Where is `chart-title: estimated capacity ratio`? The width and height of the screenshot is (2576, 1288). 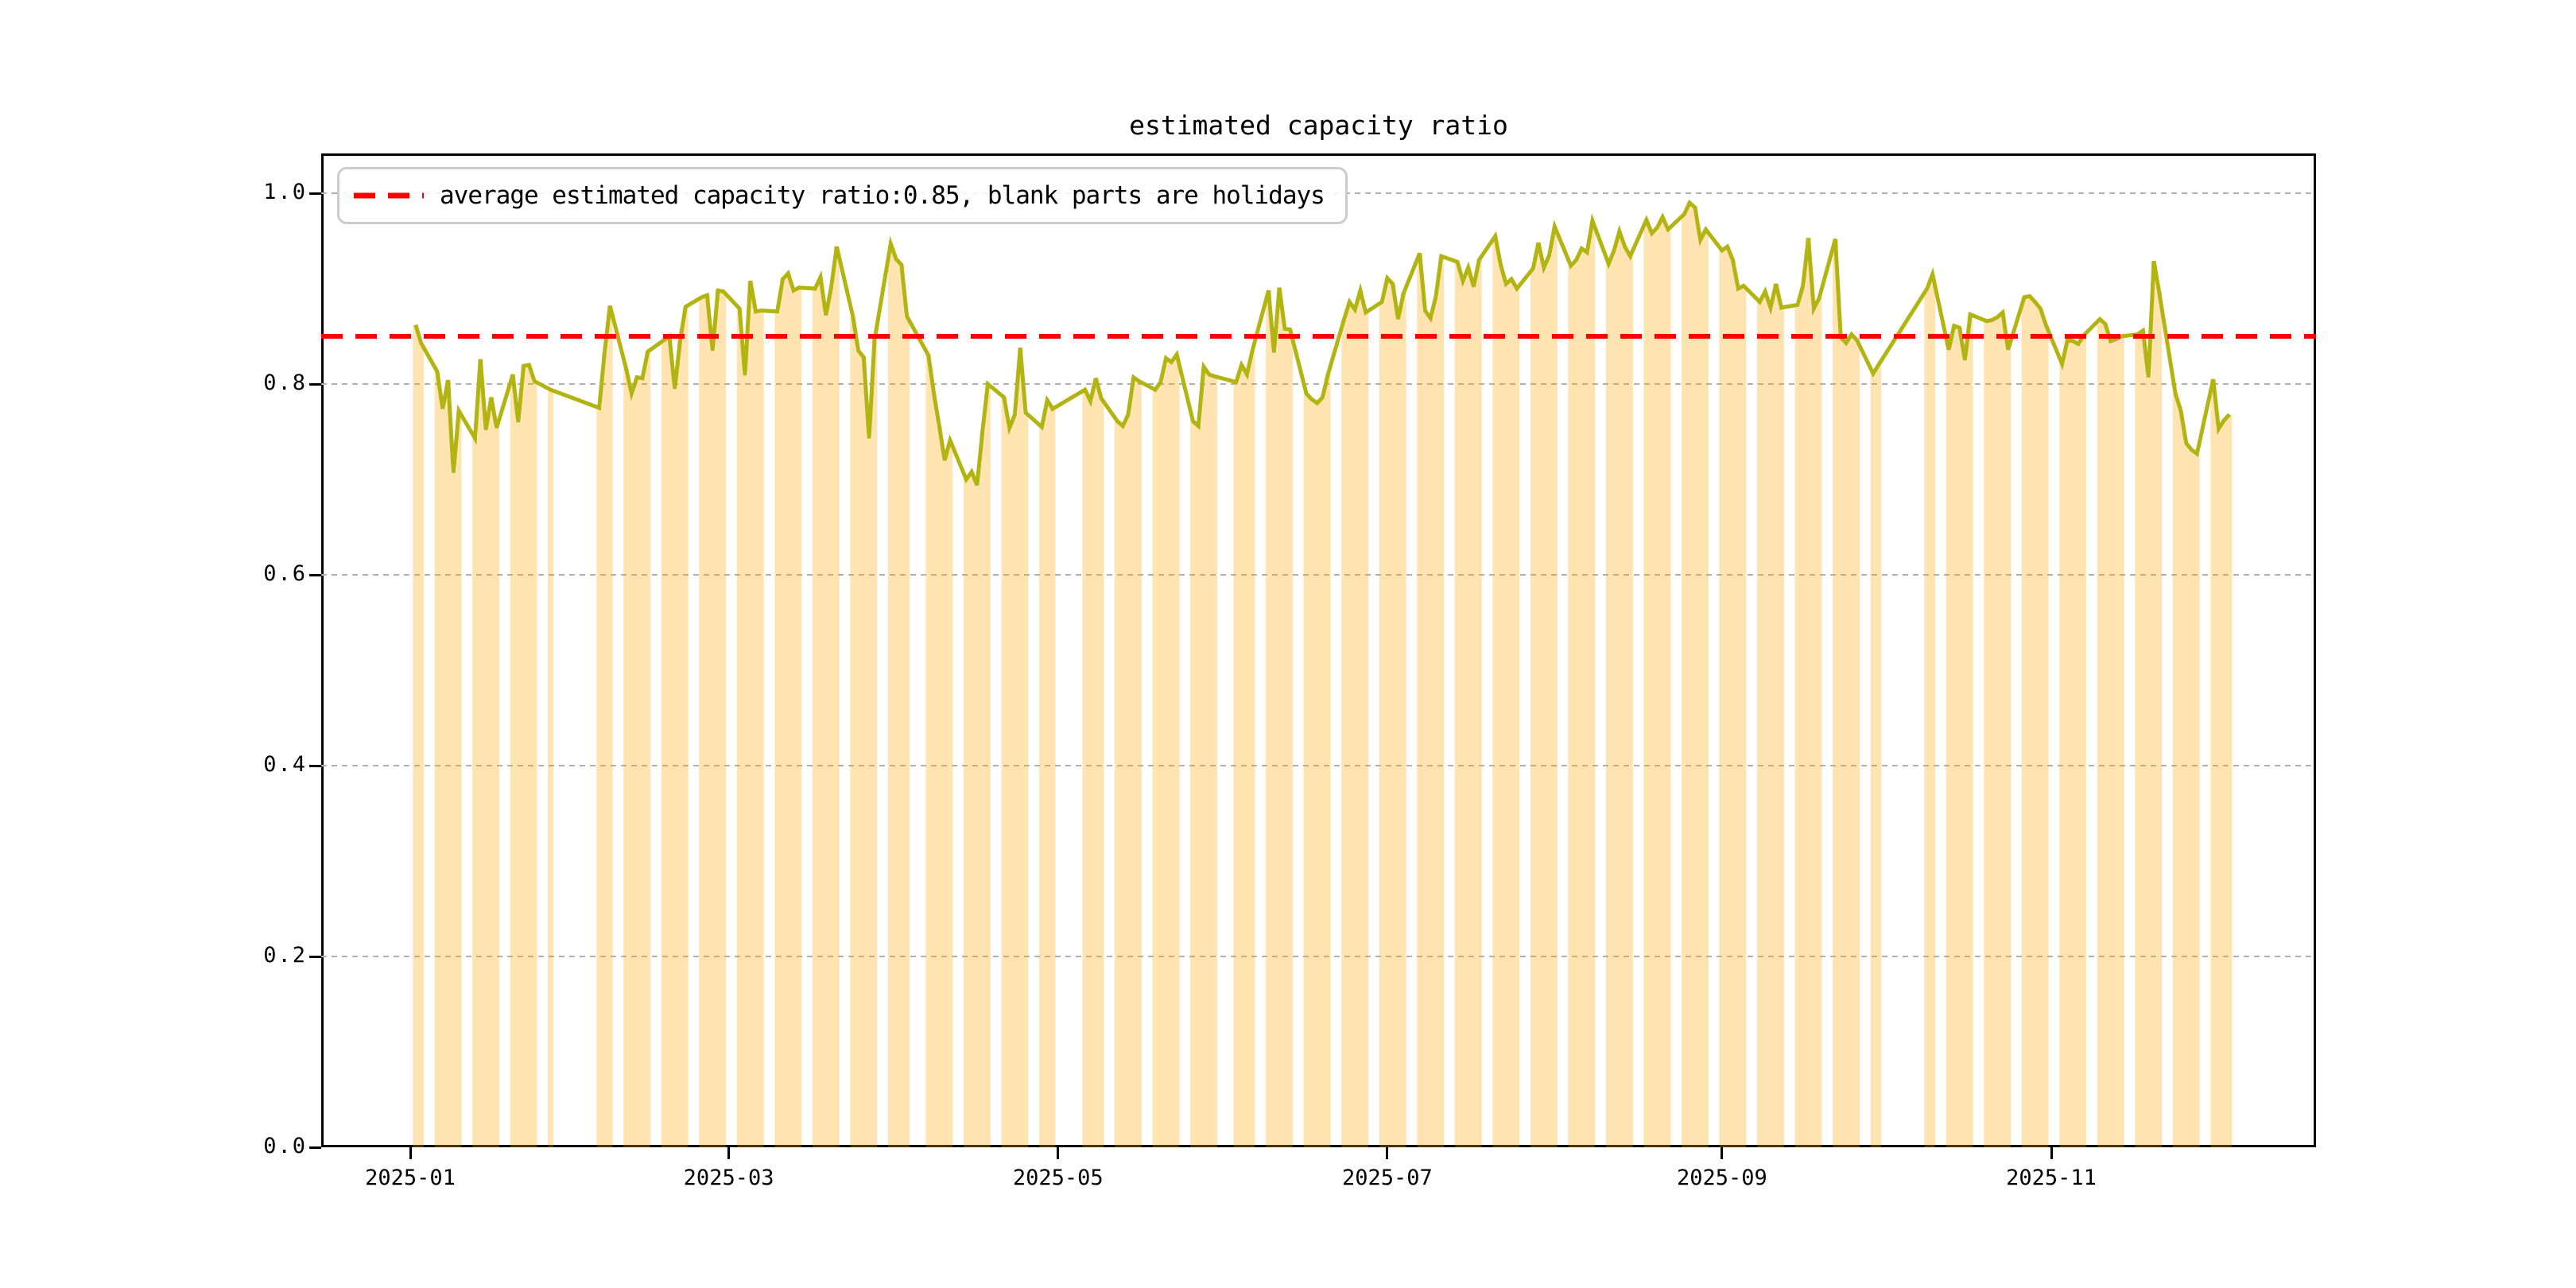 chart-title: estimated capacity ratio is located at coordinates (1319, 125).